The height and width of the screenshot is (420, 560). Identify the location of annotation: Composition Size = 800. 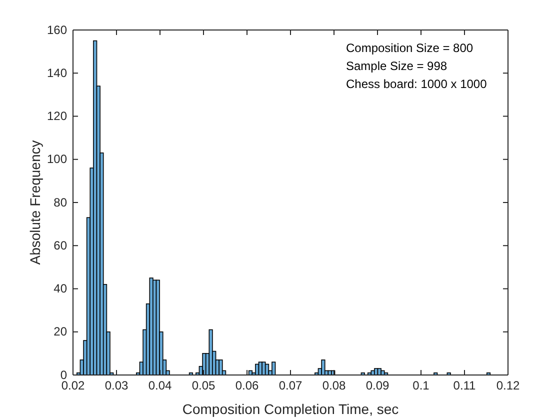
(410, 48).